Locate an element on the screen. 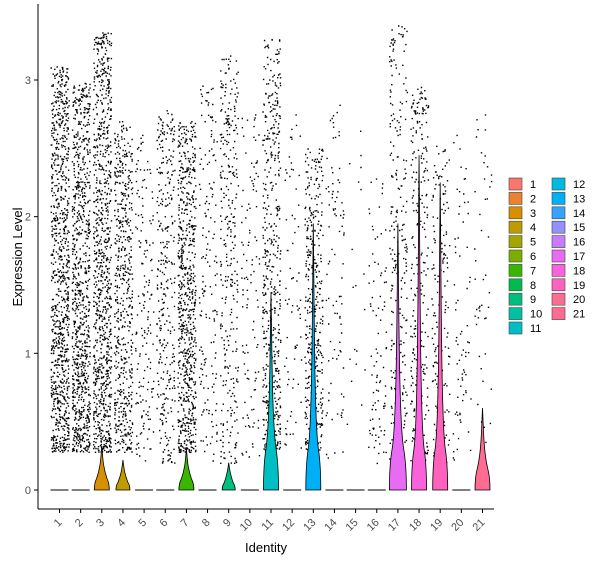 Image resolution: width=600 pixels, height=568 pixels. legend-label-5: 5 is located at coordinates (533, 243).